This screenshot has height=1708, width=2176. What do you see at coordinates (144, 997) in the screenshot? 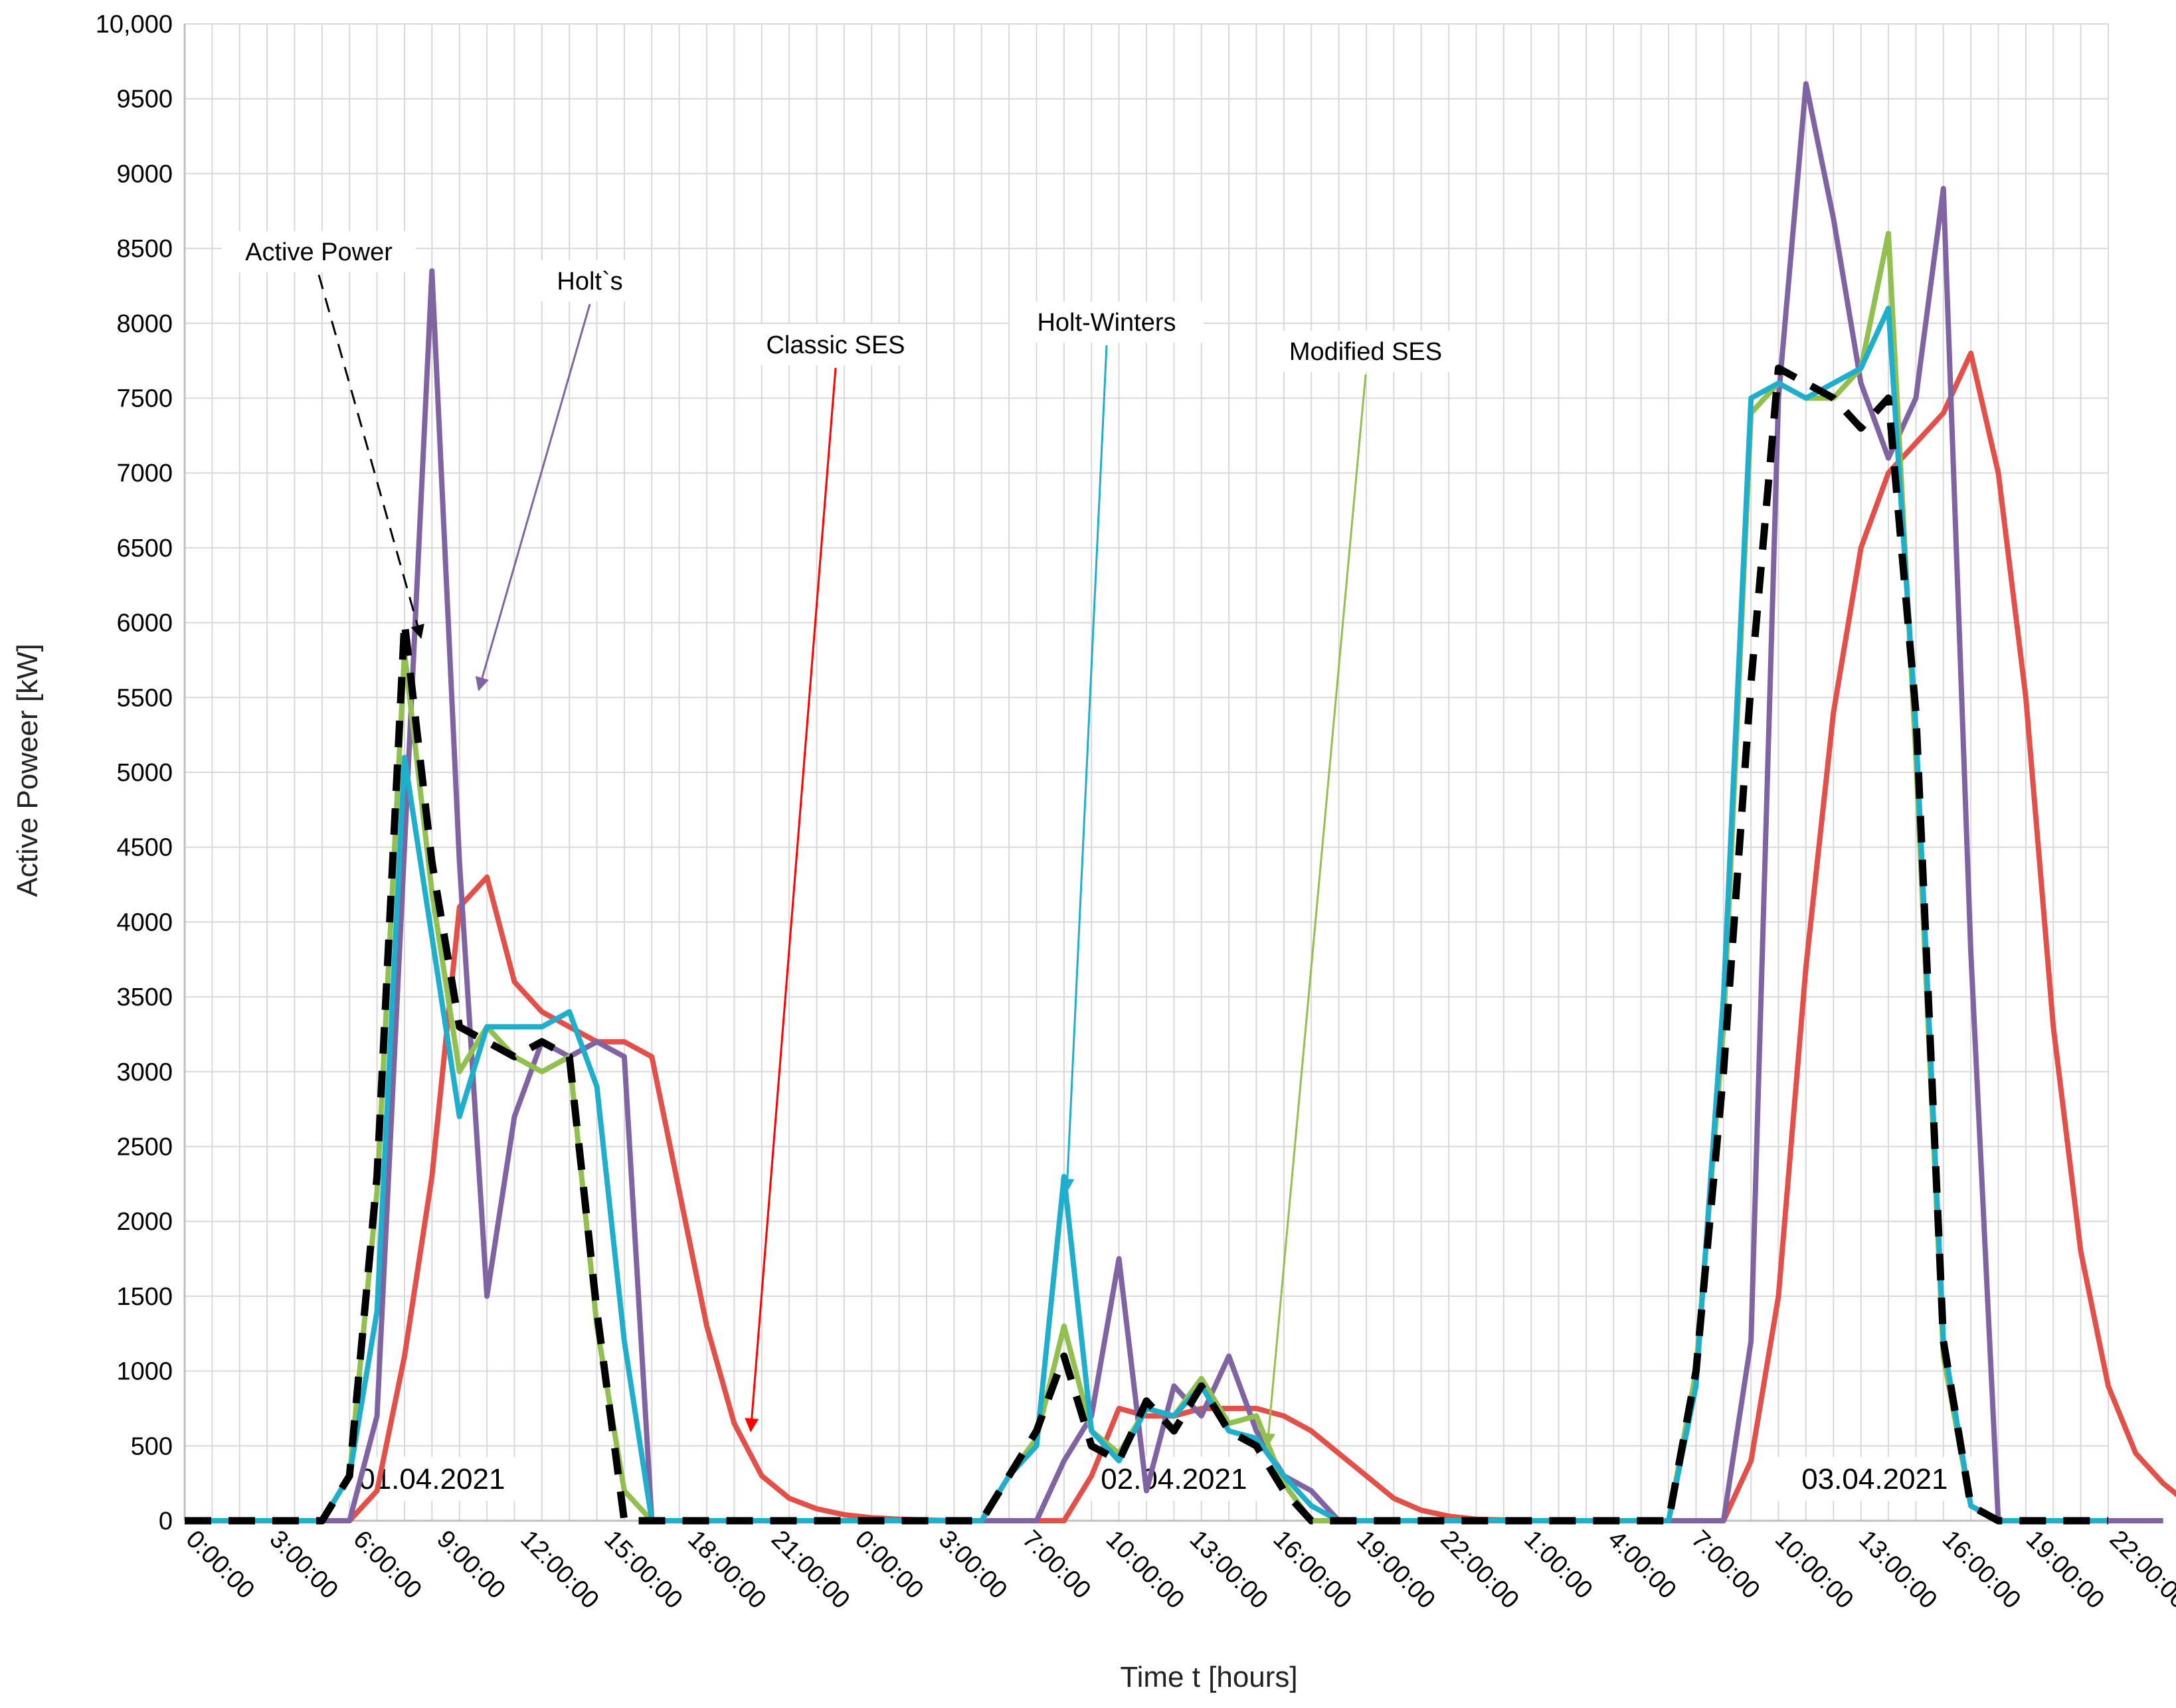
I see `y-tick-label: 3500` at bounding box center [144, 997].